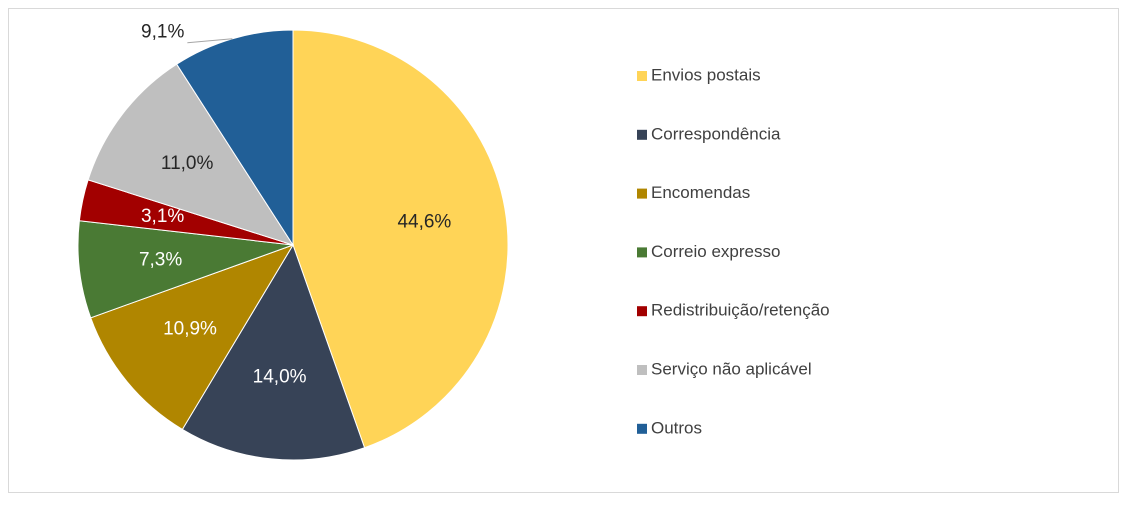 The height and width of the screenshot is (506, 1128). Describe the element at coordinates (187, 163) in the screenshot. I see `data-label: 11,0%` at that location.